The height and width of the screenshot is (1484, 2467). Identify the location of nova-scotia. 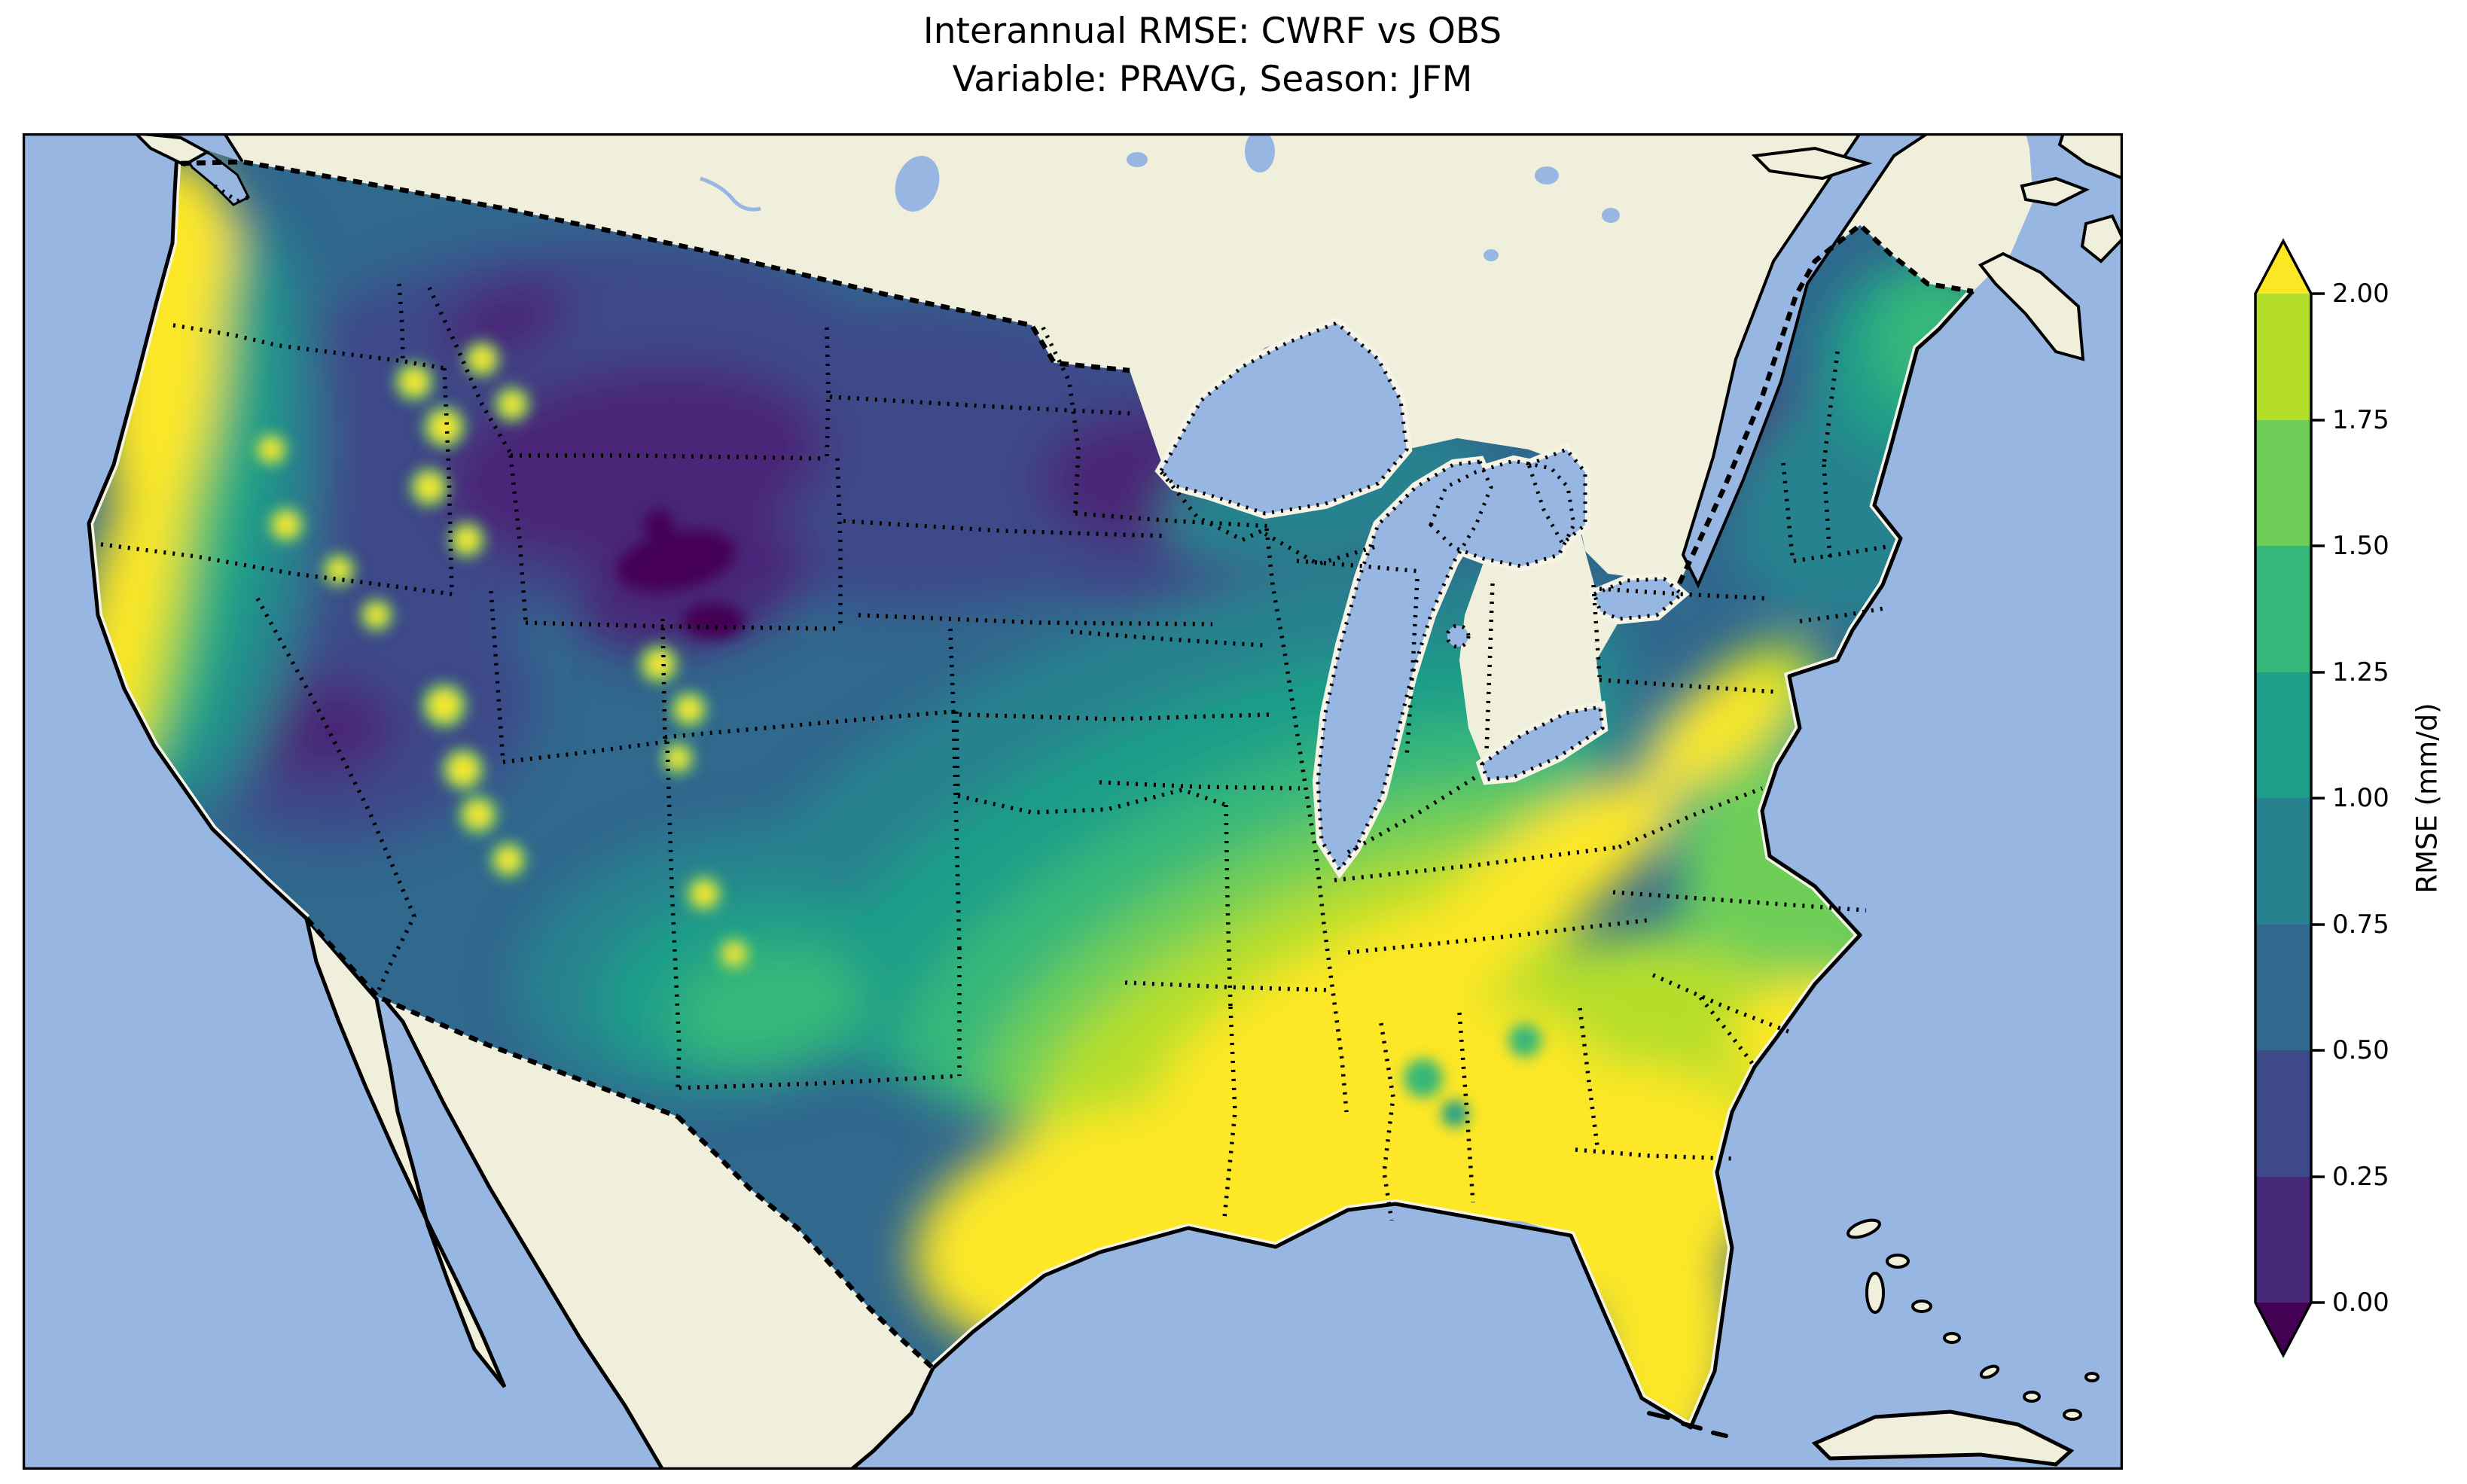
(2031, 306).